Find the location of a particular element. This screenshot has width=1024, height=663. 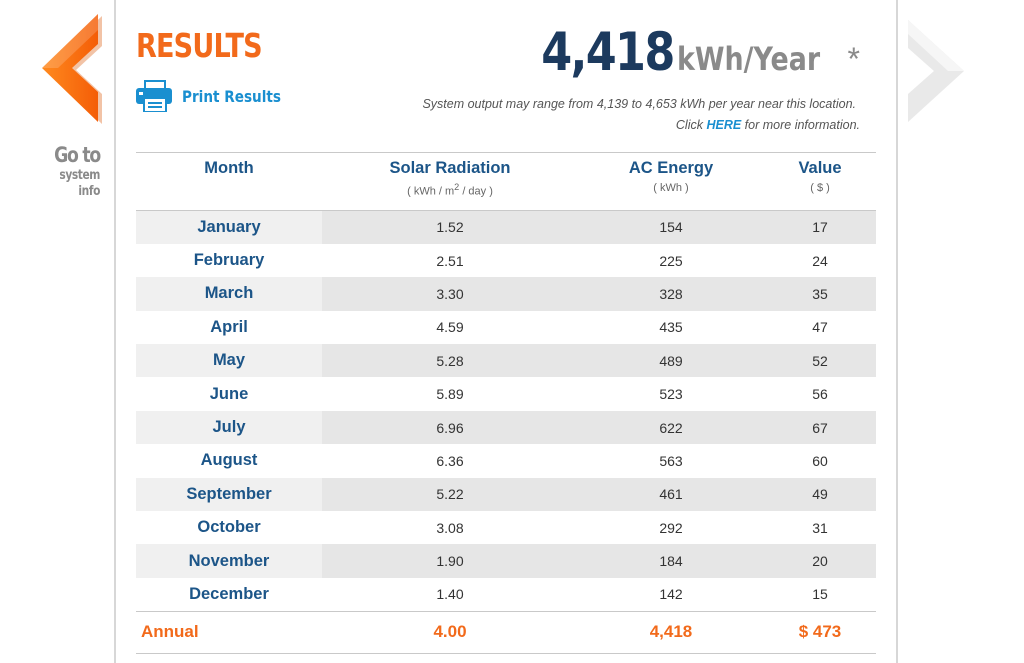

table-row: May 5.28 489 52 is located at coordinates (506, 361).